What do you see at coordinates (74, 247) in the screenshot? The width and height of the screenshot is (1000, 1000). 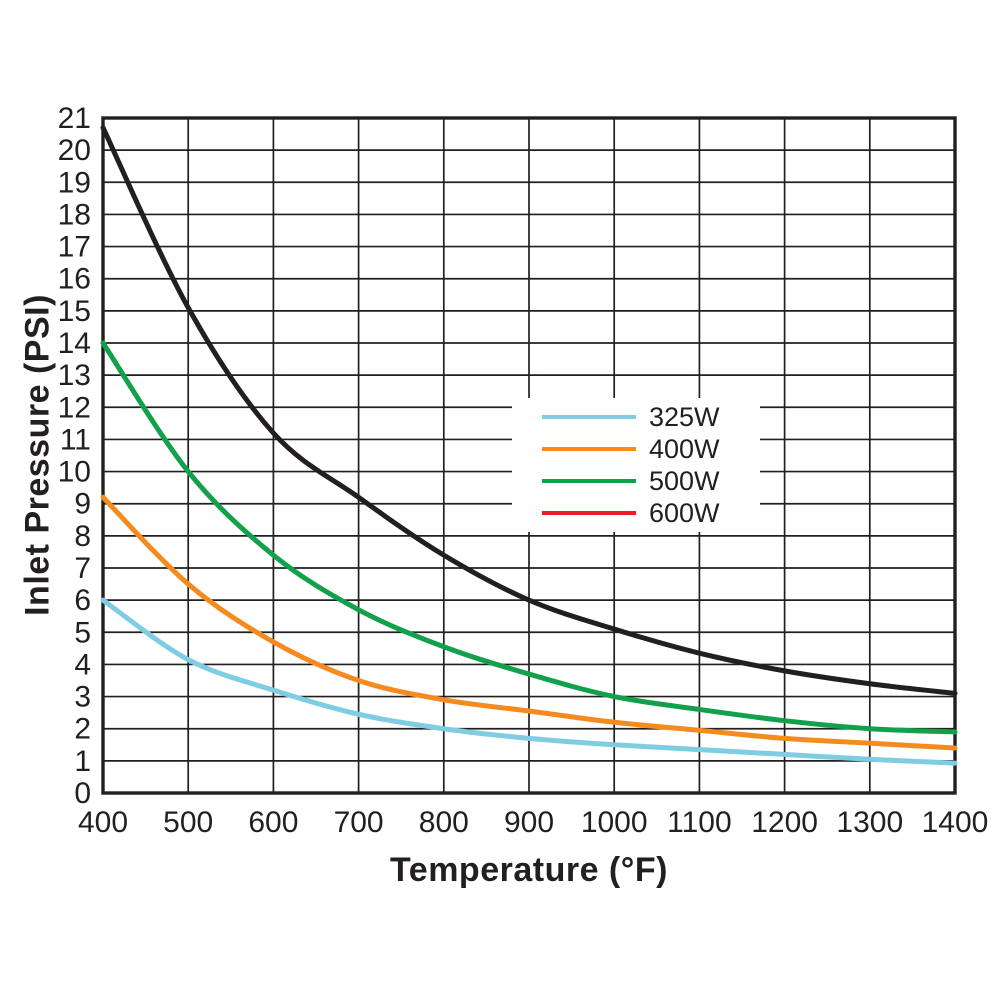 I see `y-tick-label-17: 17` at bounding box center [74, 247].